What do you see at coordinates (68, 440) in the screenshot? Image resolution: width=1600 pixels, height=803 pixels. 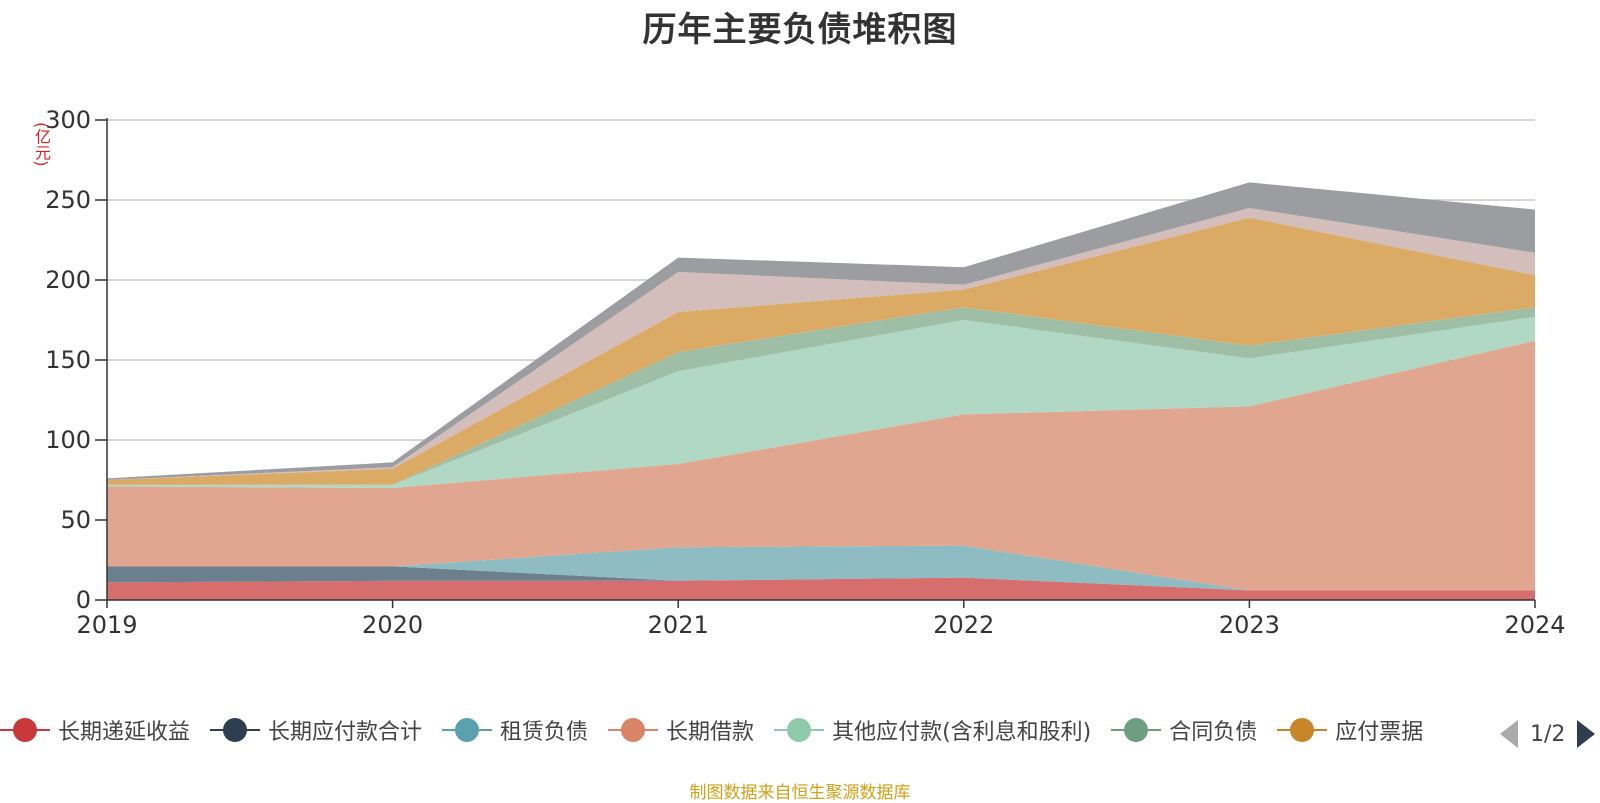 I see `y-tick-label: 100` at bounding box center [68, 440].